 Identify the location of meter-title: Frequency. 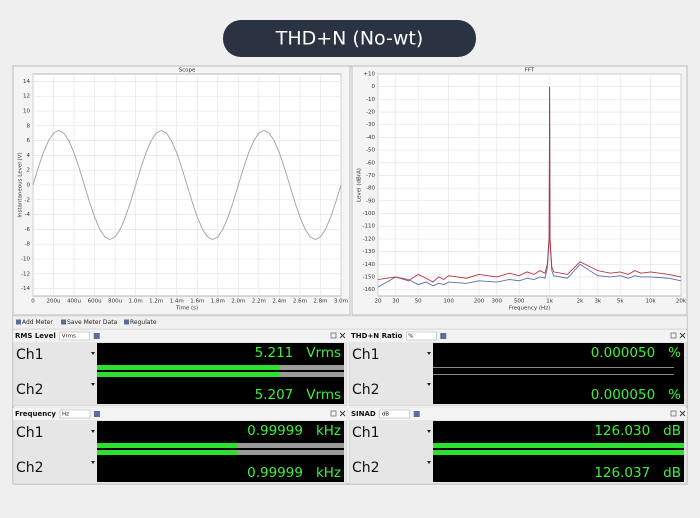
(35, 414).